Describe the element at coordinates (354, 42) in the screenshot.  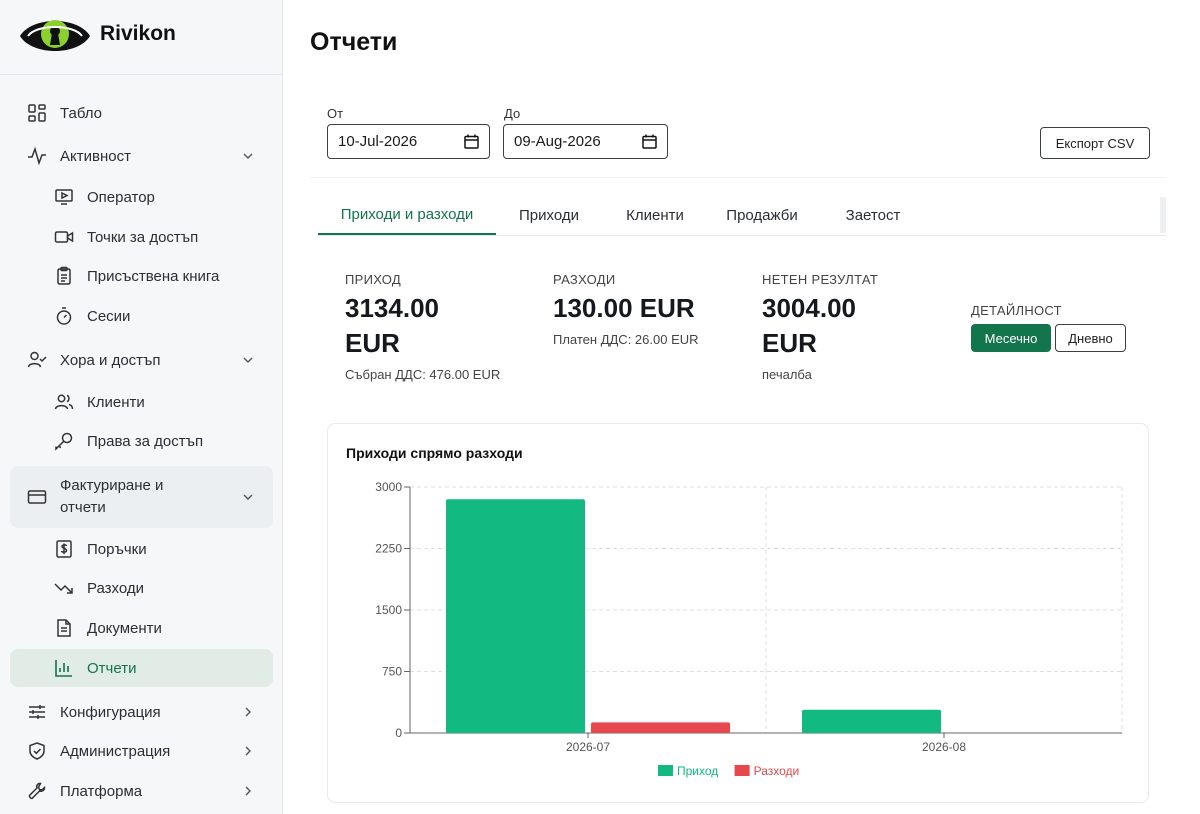
I see `page-title: Отчети` at that location.